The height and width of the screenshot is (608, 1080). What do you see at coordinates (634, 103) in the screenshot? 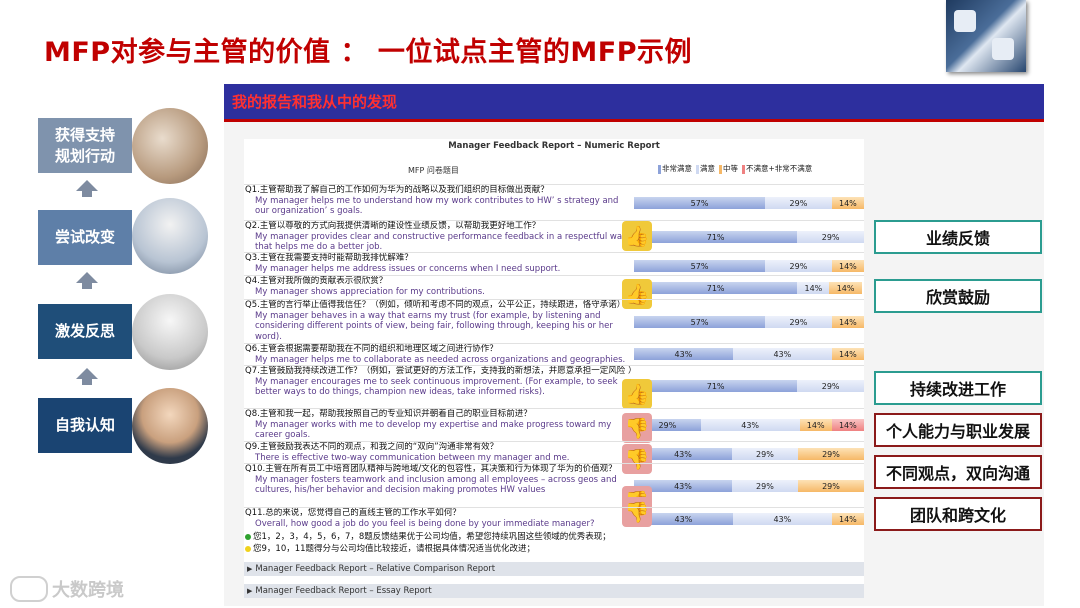
I see `panel-header: 我的报告和我从中的发现` at bounding box center [634, 103].